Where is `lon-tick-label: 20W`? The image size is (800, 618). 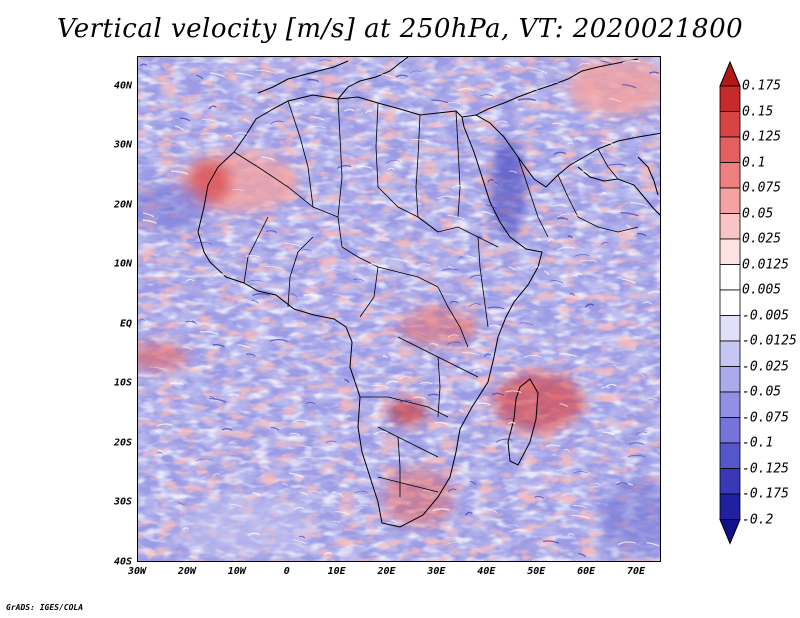
lon-tick-label: 20W is located at coordinates (186, 571).